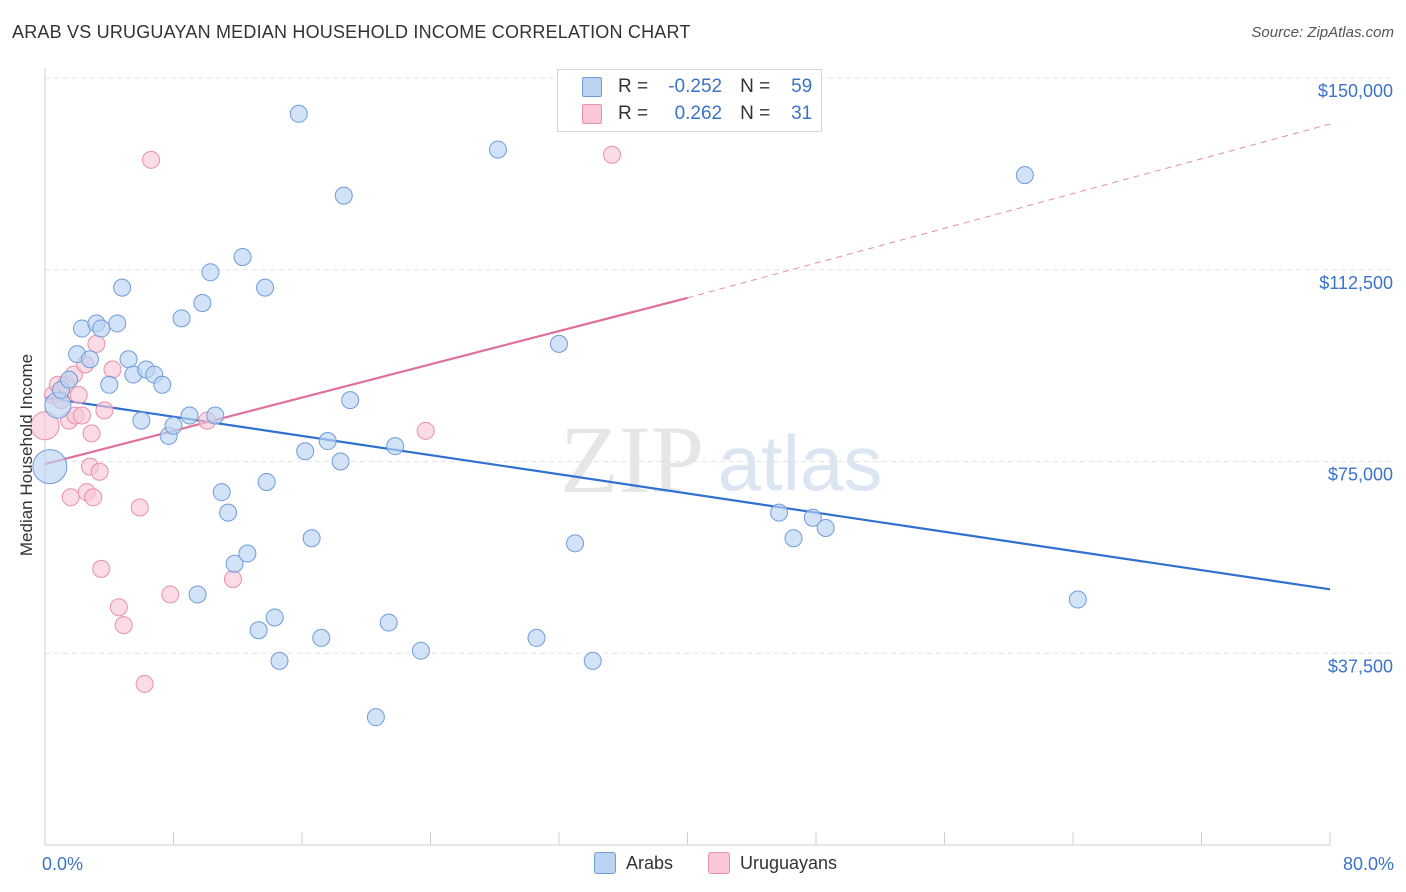 The image size is (1406, 892). What do you see at coordinates (789, 862) in the screenshot?
I see `uruguayans-legend-label: Uruguayans` at bounding box center [789, 862].